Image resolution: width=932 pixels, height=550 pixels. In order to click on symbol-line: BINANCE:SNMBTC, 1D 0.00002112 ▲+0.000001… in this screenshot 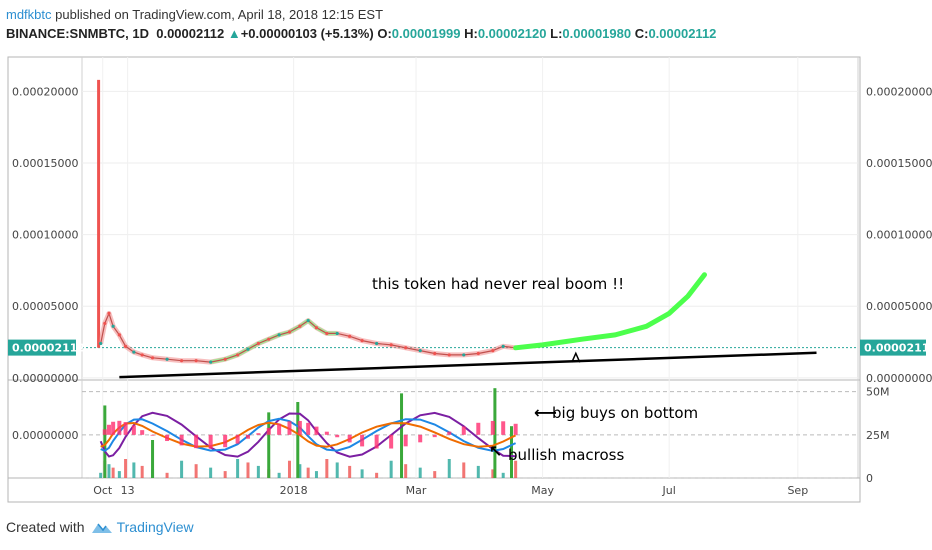, I will do `click(466, 34)`.